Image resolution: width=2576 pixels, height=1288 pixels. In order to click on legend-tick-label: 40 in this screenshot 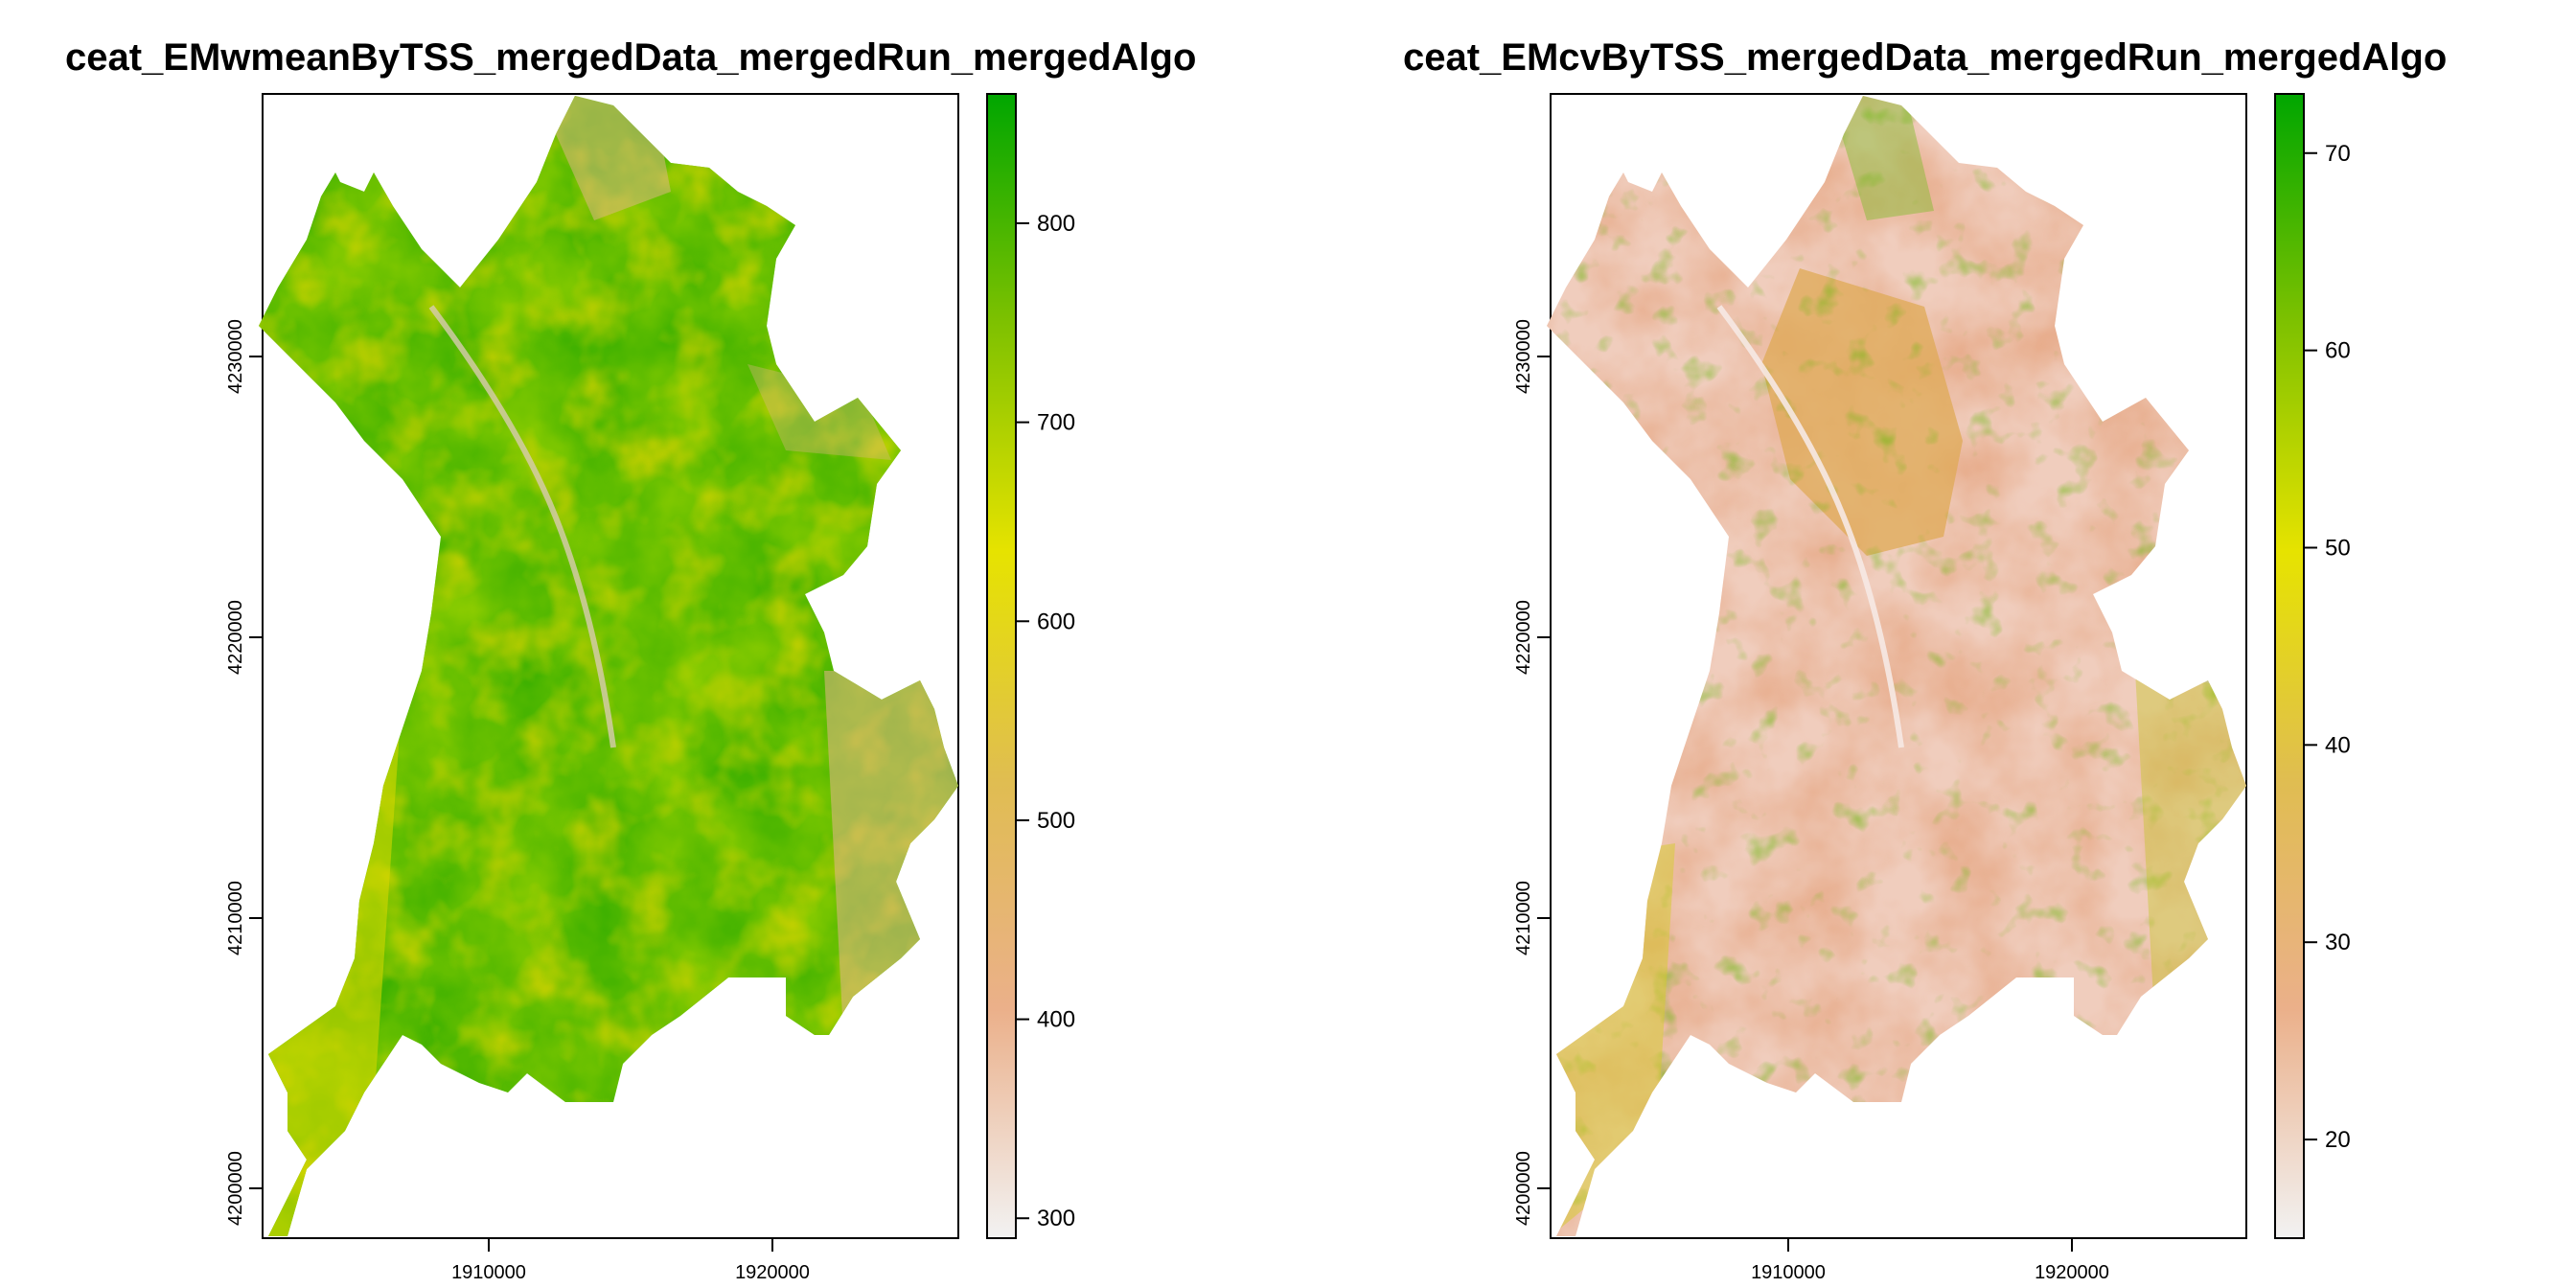, I will do `click(2338, 745)`.